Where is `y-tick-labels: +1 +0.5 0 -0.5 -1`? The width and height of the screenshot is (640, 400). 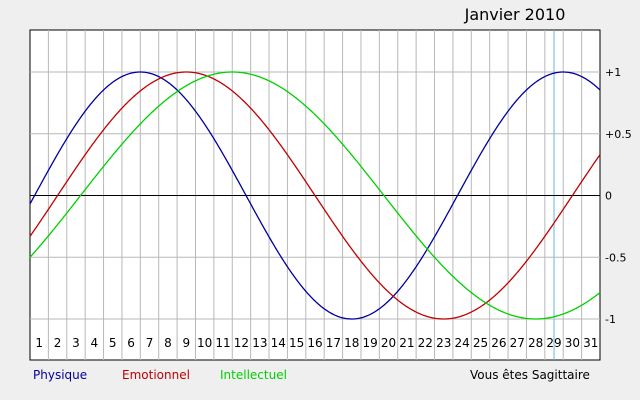
y-tick-labels: +1 +0.5 0 -0.5 -1 is located at coordinates (618, 196).